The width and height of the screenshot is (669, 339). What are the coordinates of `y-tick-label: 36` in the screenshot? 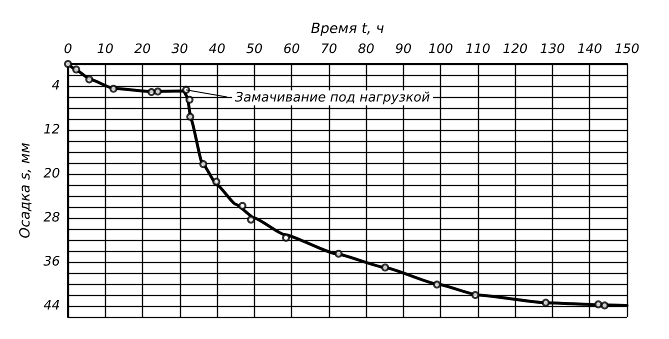 It's located at (51, 262).